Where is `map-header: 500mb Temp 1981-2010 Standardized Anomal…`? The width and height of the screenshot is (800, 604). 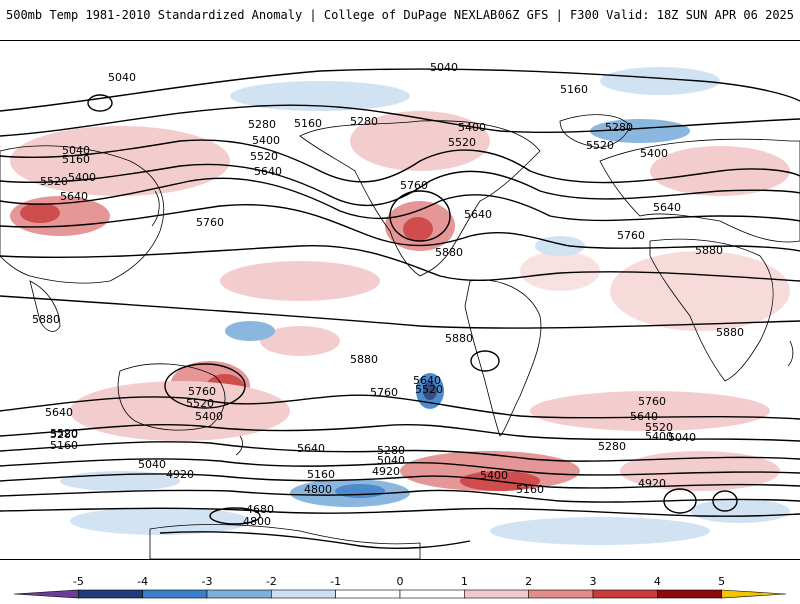 map-header: 500mb Temp 1981-2010 Standardized Anomal… is located at coordinates (400, 15).